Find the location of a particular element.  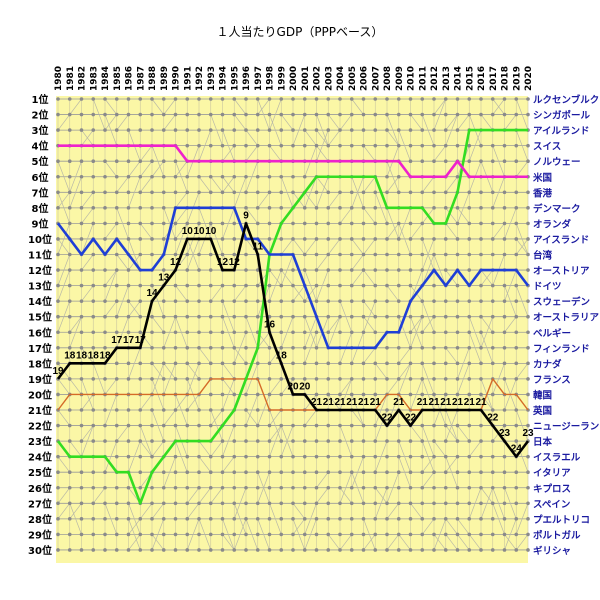

rank-label: 12位 is located at coordinates (40, 270).